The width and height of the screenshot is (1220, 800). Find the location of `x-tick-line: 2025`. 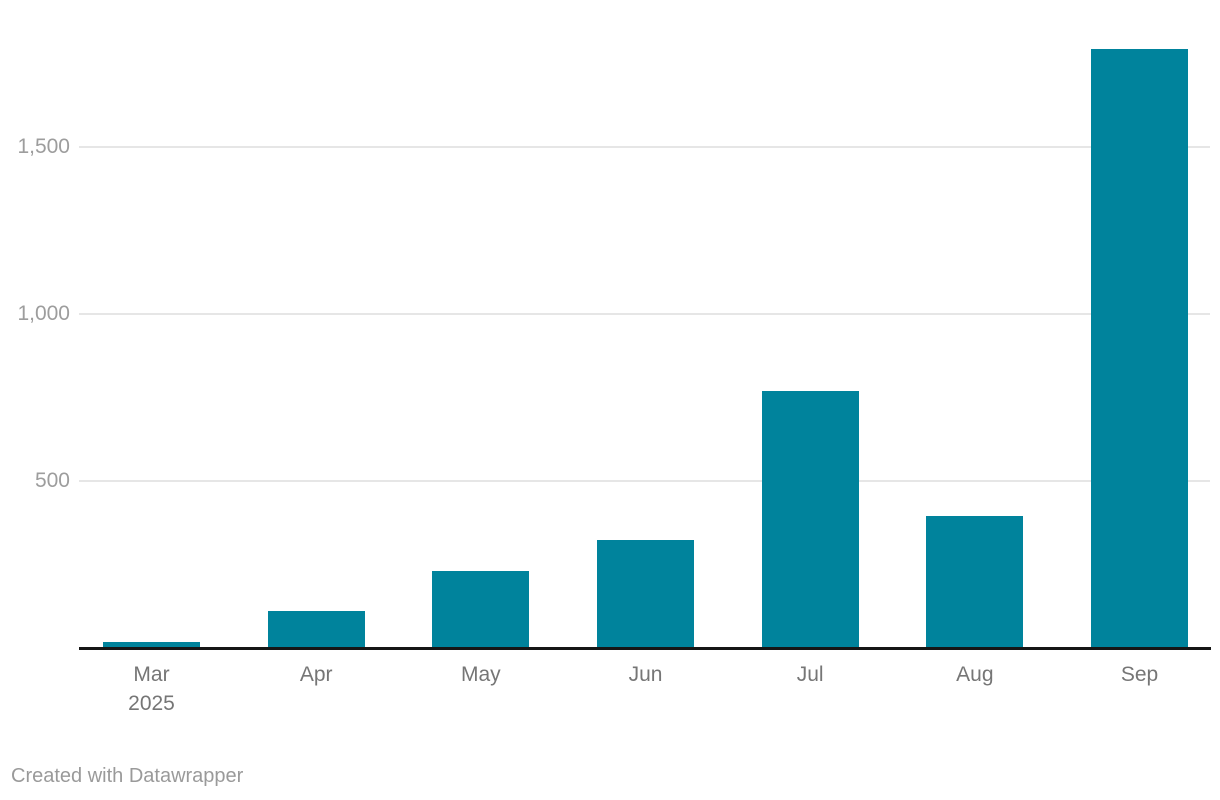

x-tick-line: 2025 is located at coordinates (151, 703).